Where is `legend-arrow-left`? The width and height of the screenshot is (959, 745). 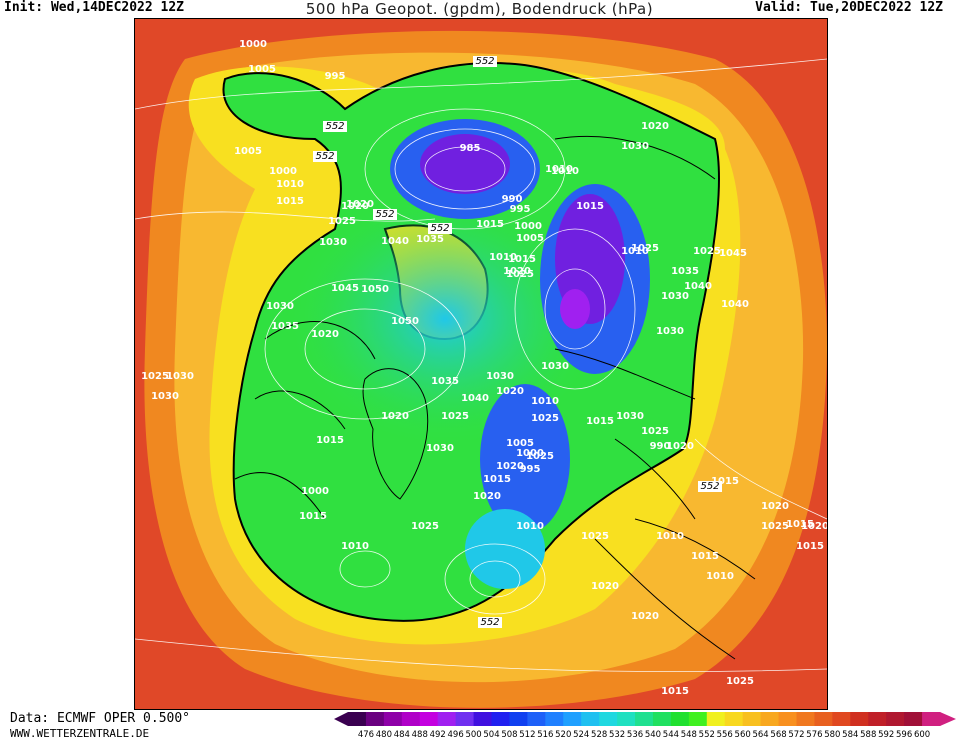
legend-arrow-left is located at coordinates (341, 719).